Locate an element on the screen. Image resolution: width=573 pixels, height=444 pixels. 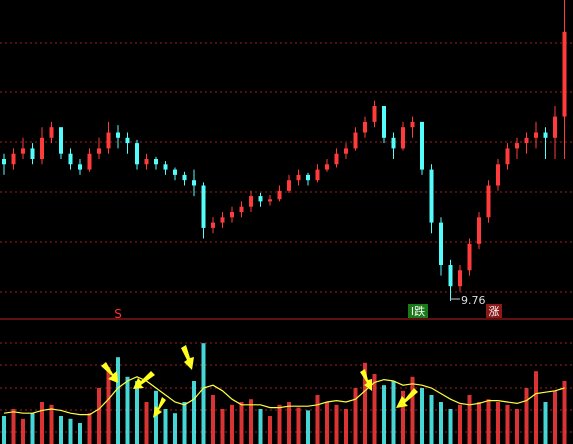
signal-box is located at coordinates (494, 311).